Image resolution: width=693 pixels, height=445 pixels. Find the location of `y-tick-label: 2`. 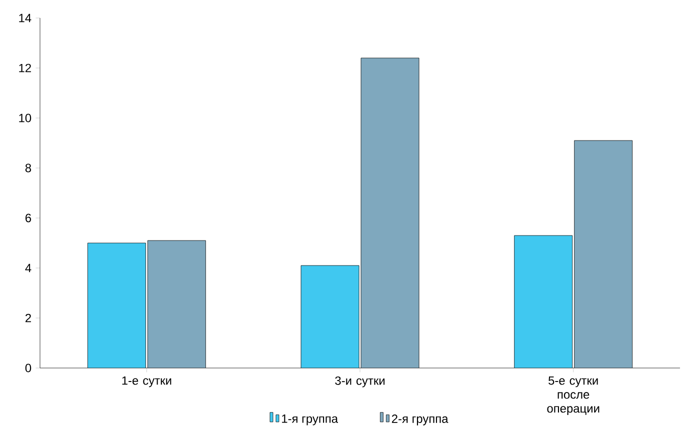

y-tick-label: 2 is located at coordinates (28, 318).